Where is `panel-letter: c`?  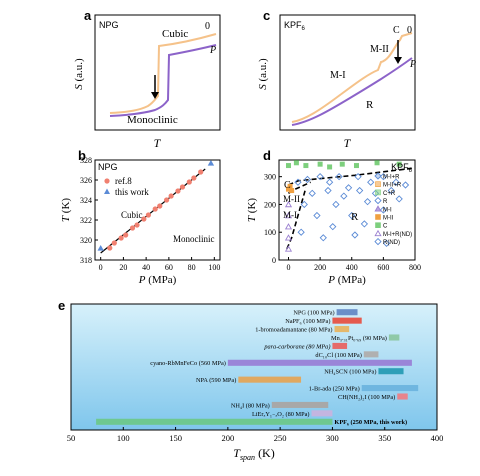
panel-letter: c is located at coordinates (266, 15).